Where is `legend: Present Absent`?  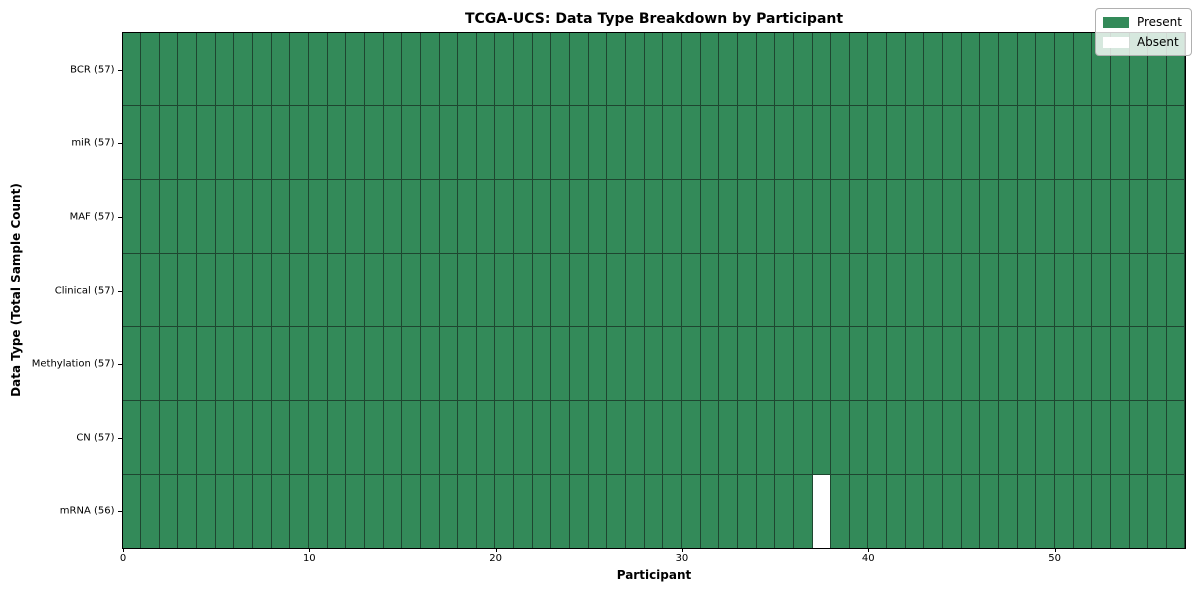
legend: Present Absent is located at coordinates (1143, 32).